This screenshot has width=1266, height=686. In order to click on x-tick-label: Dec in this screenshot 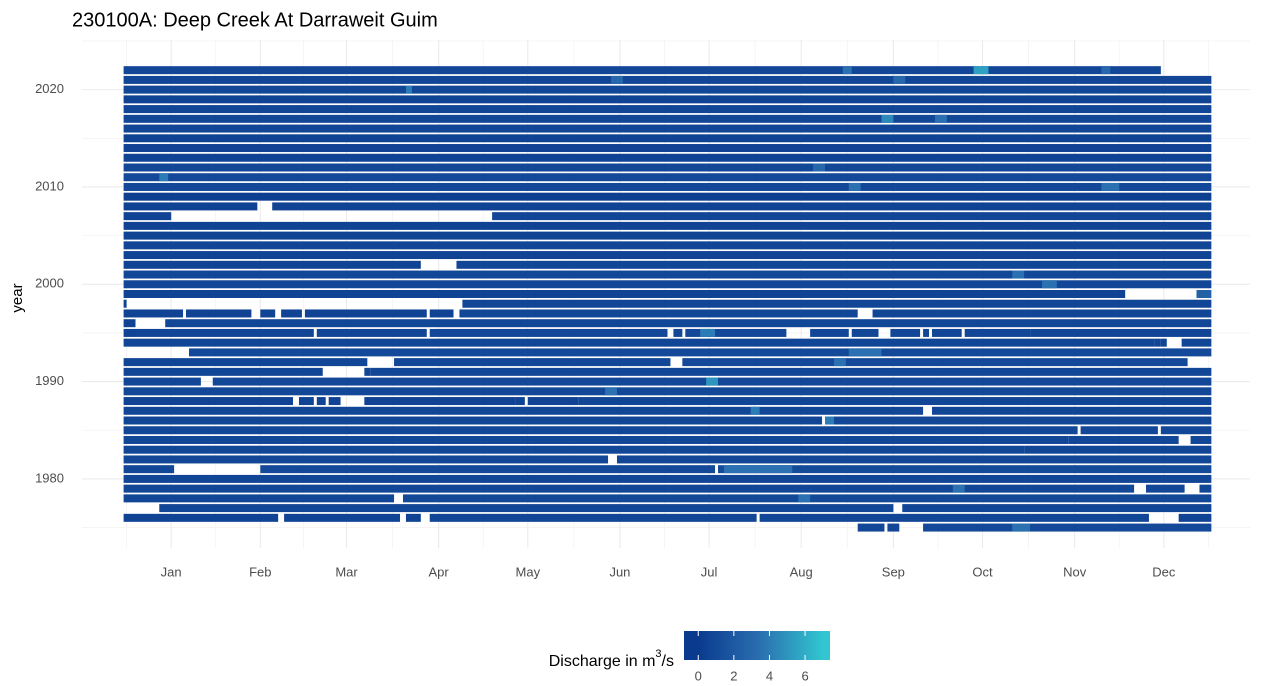, I will do `click(1164, 571)`.